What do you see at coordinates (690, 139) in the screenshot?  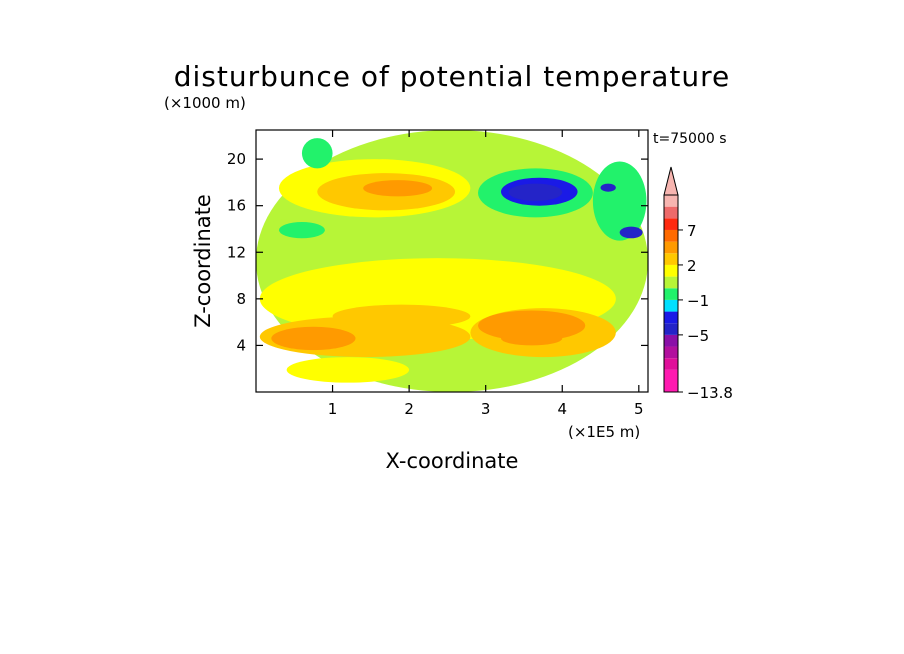 I see `time-label: t=75000 s` at bounding box center [690, 139].